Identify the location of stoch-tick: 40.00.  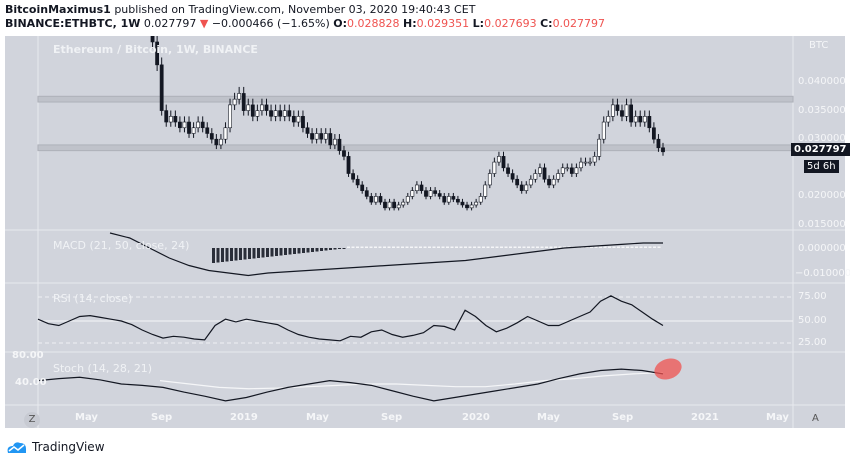
(31, 382).